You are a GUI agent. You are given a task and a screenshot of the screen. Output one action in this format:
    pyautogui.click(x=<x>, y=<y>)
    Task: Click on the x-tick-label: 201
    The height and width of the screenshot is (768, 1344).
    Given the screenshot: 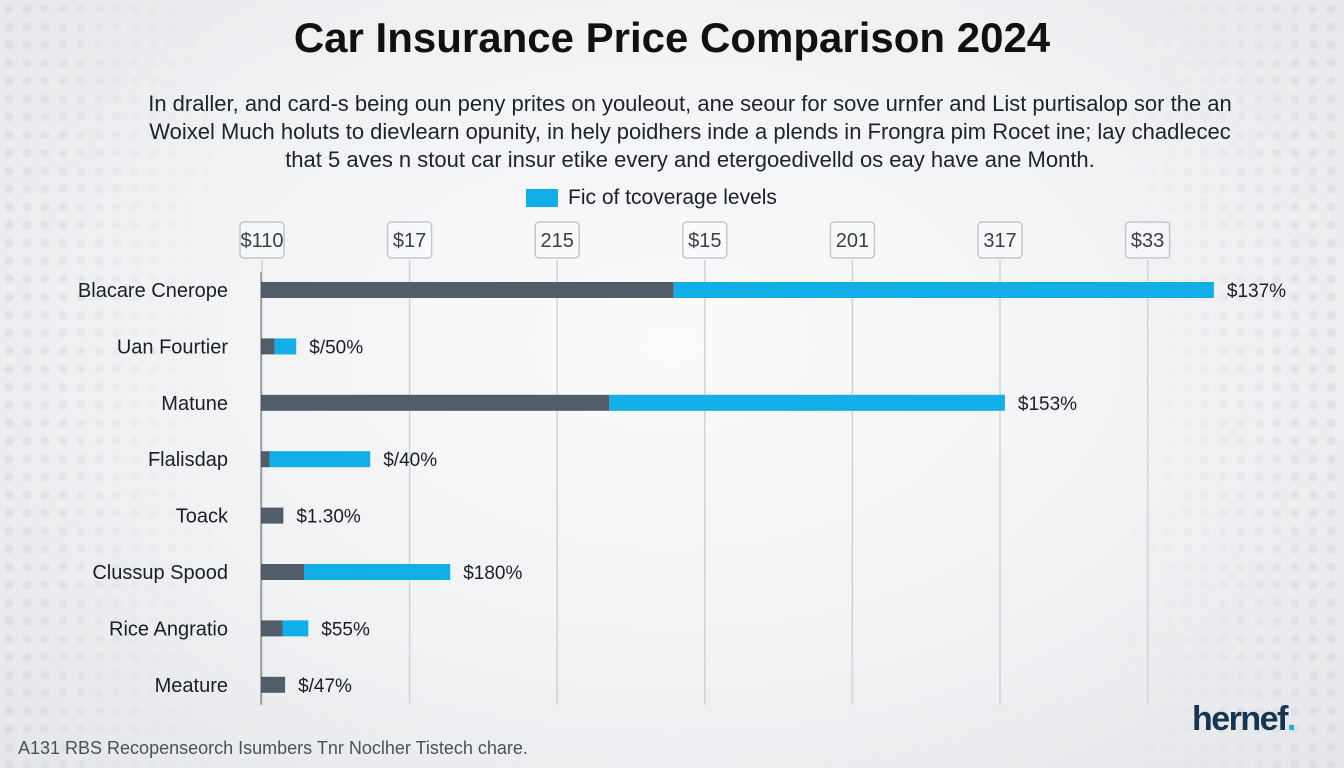 What is the action you would take?
    pyautogui.click(x=852, y=241)
    